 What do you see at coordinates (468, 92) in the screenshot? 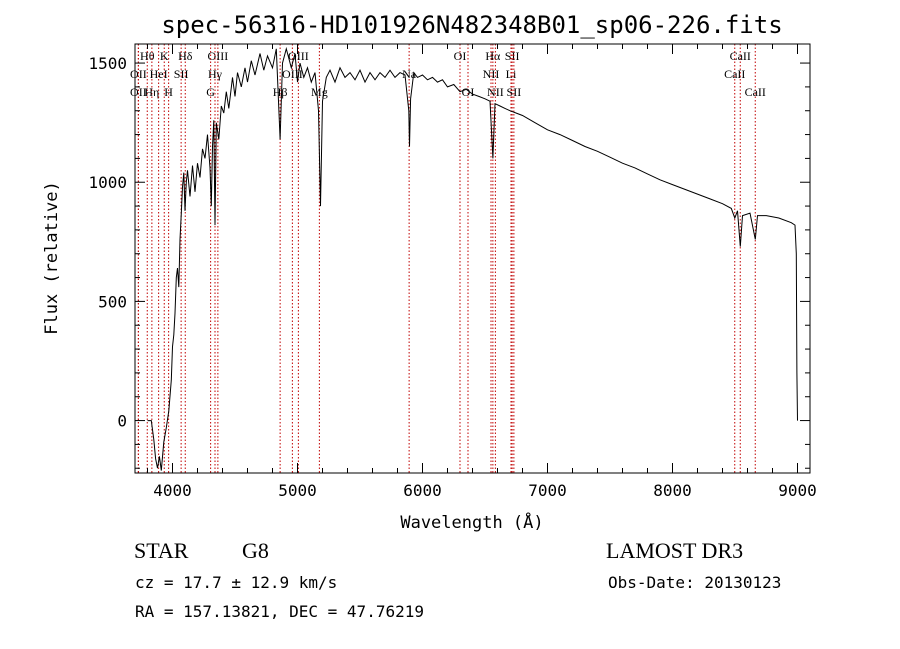
I see `line-label-18: OI` at bounding box center [468, 92].